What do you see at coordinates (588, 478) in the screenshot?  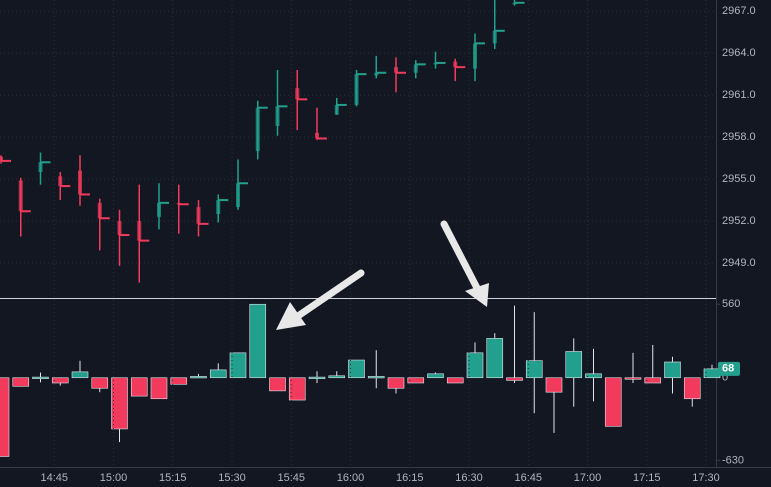 I see `x-tick-label: 17:00` at bounding box center [588, 478].